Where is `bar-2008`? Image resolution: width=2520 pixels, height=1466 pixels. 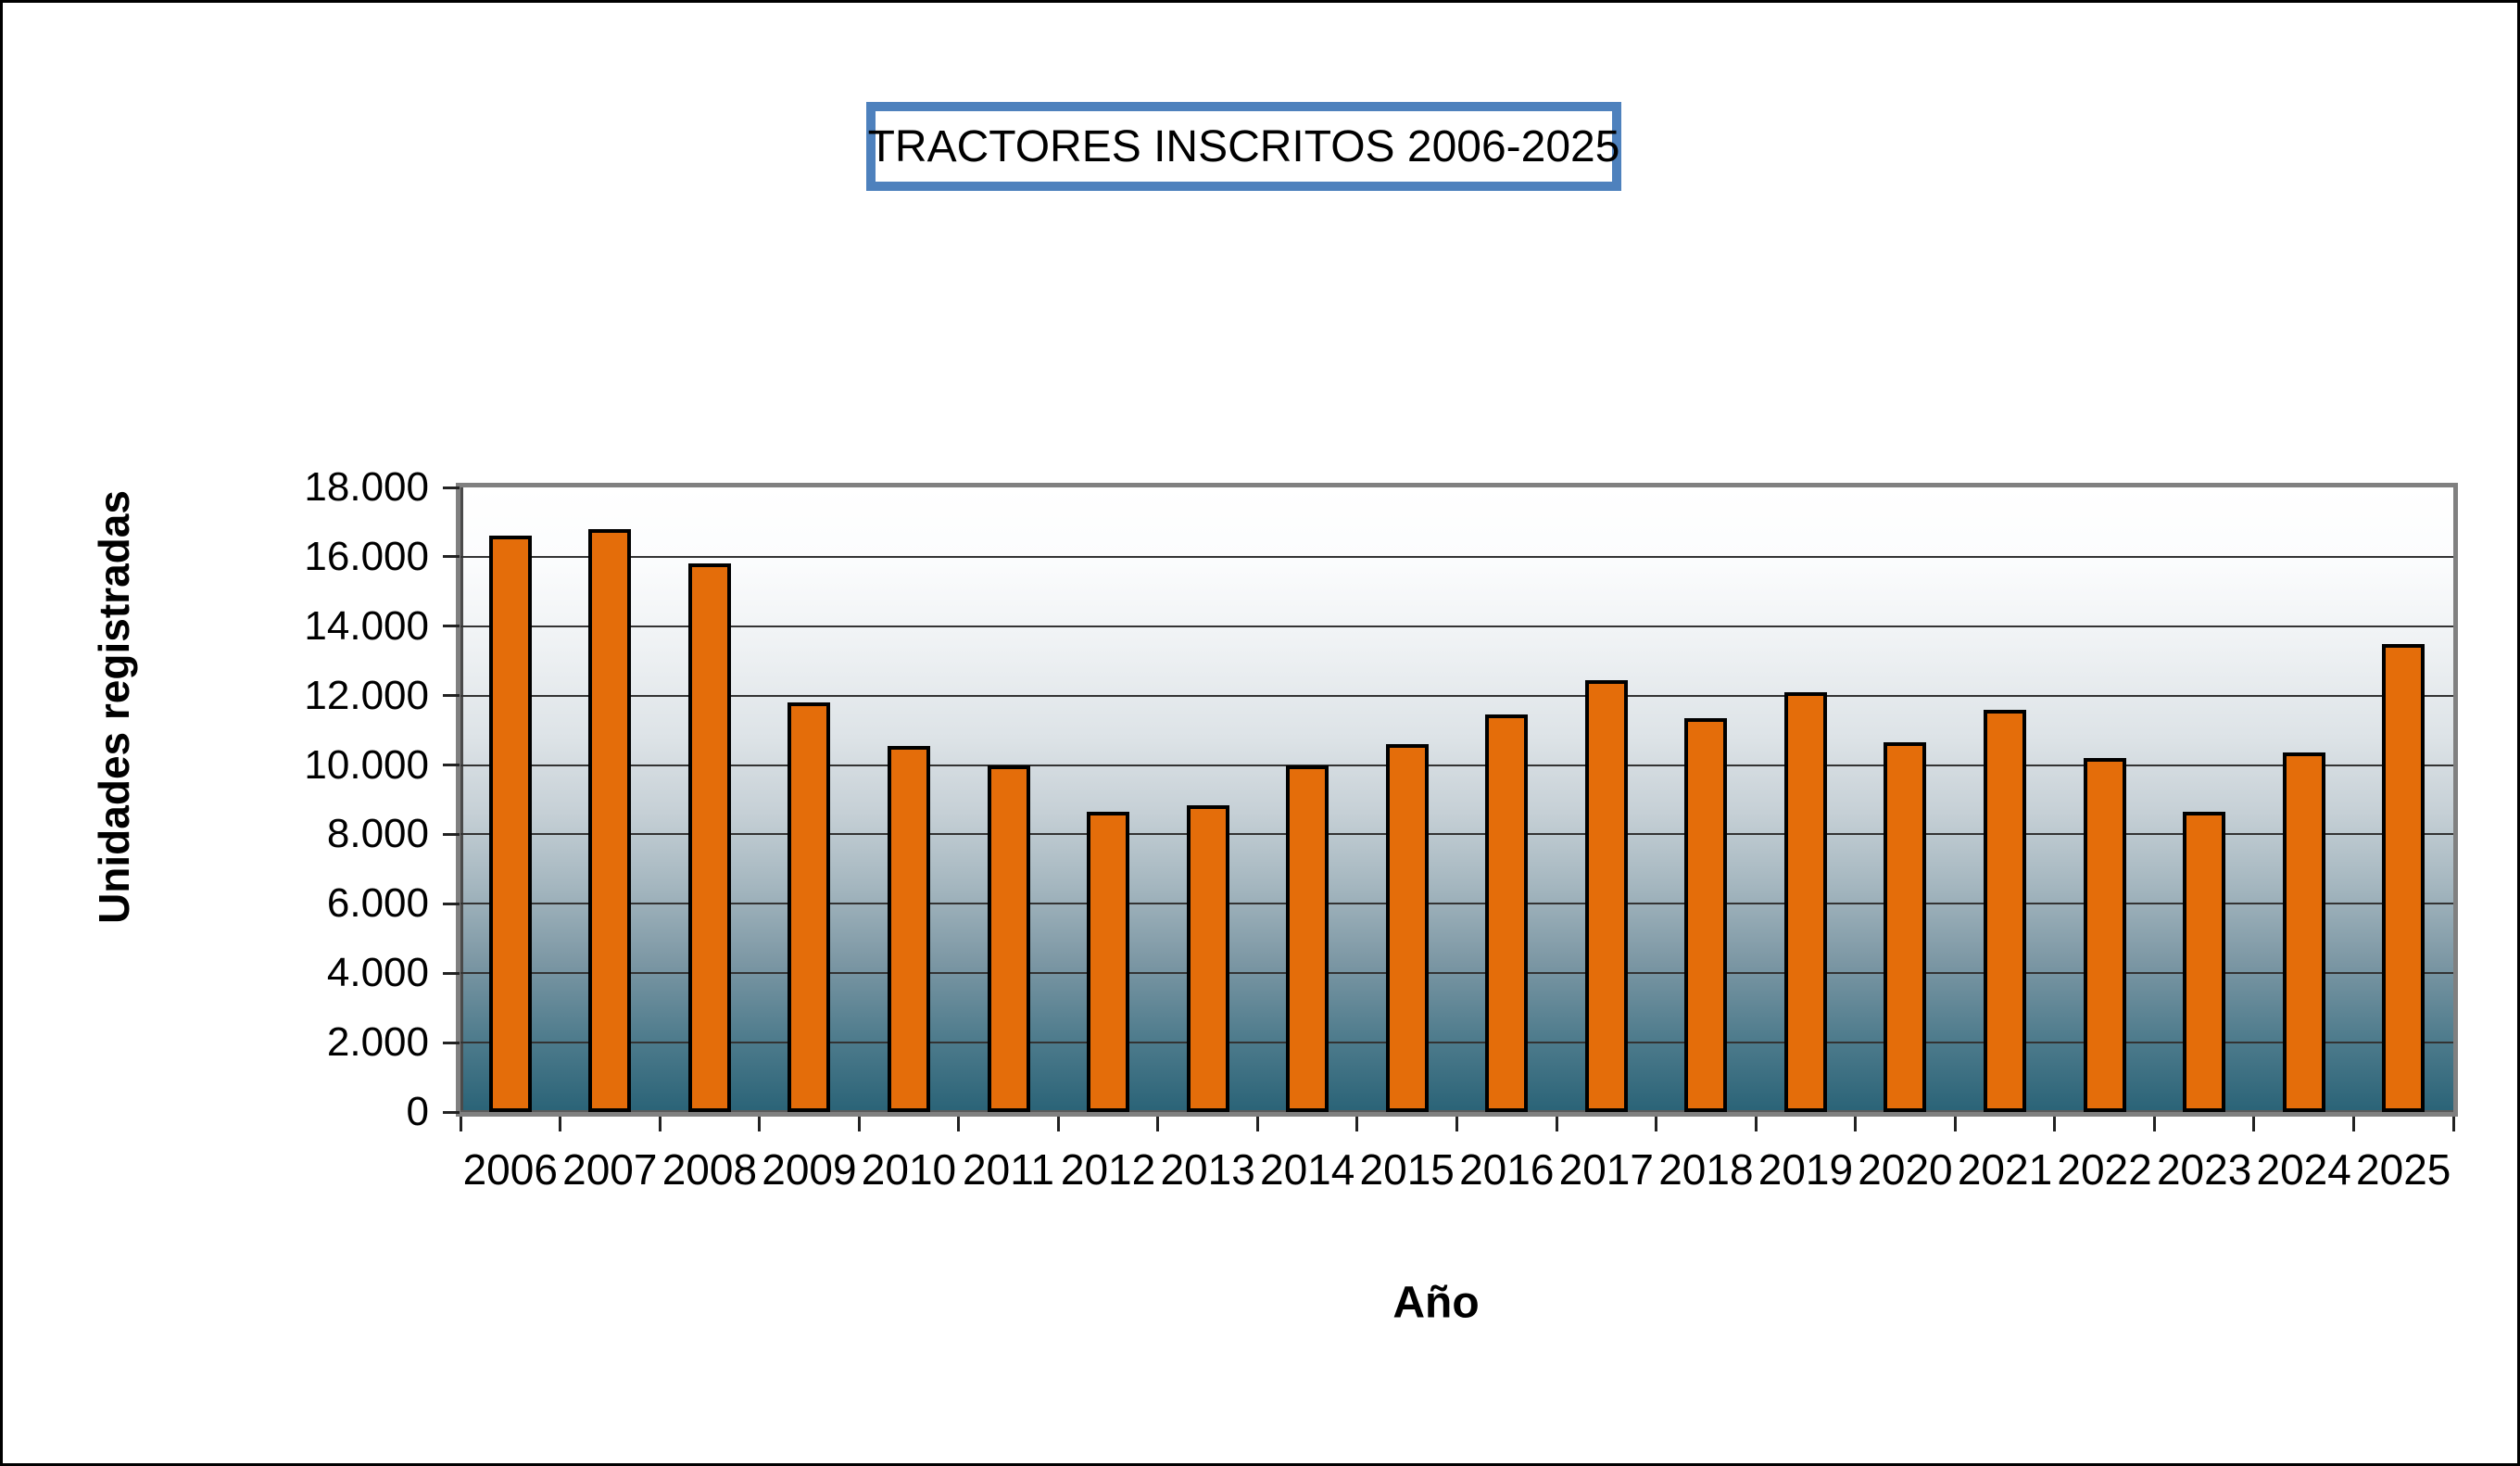 bar-2008 is located at coordinates (709, 837).